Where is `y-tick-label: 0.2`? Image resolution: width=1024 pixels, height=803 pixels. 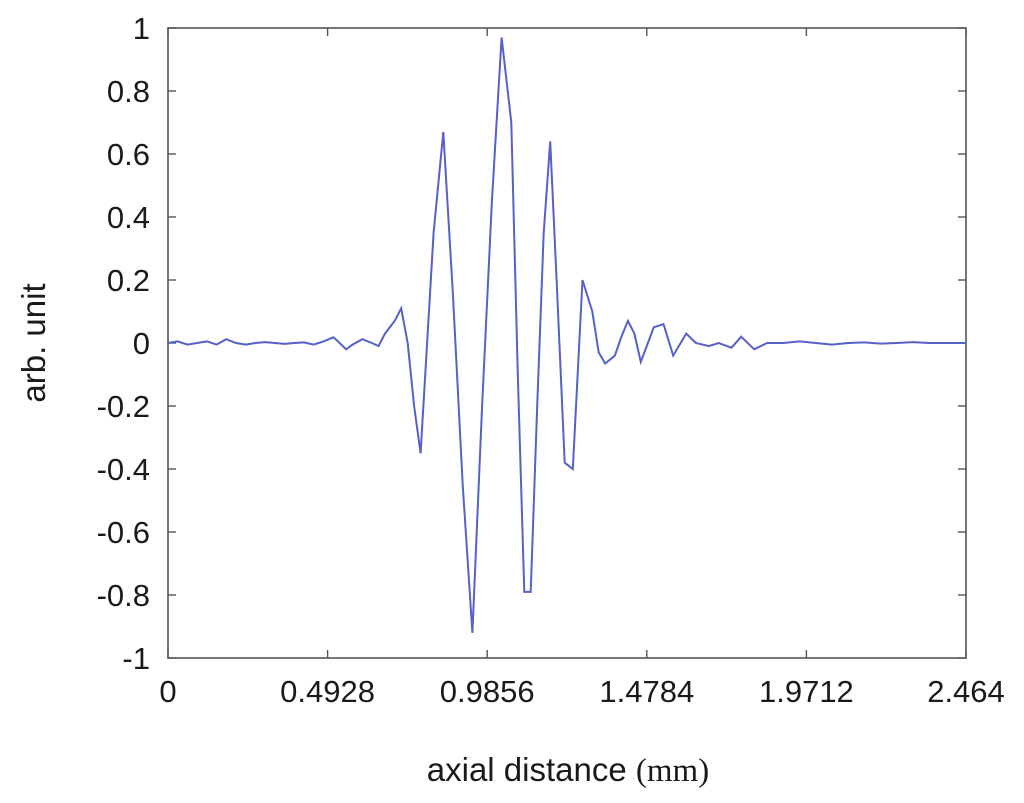 y-tick-label: 0.2 is located at coordinates (128, 280).